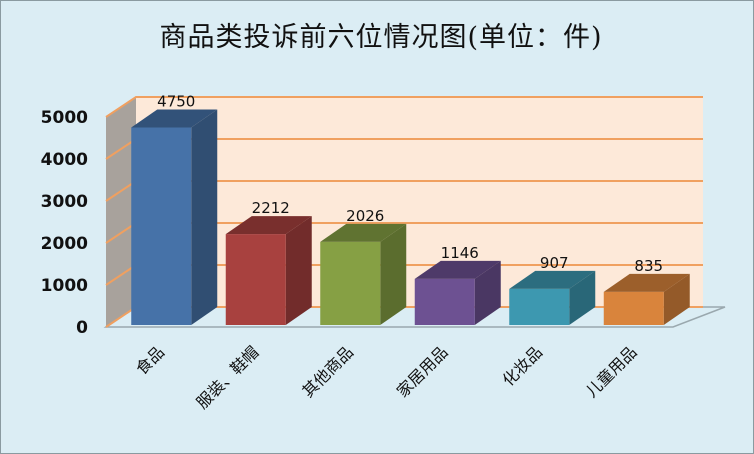 The image size is (754, 454). Describe the element at coordinates (176, 102) in the screenshot. I see `data-label: 4750` at that location.